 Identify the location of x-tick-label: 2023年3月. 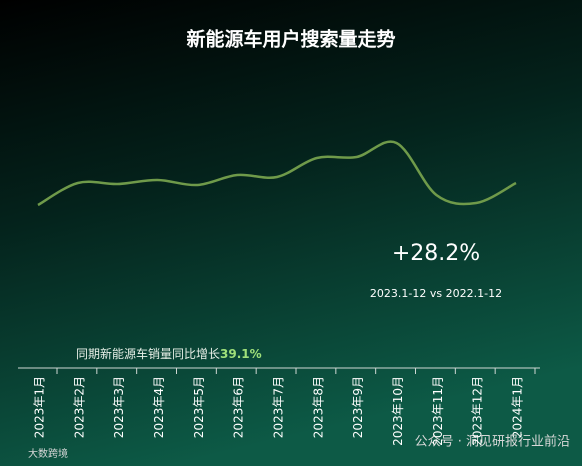
(119, 407).